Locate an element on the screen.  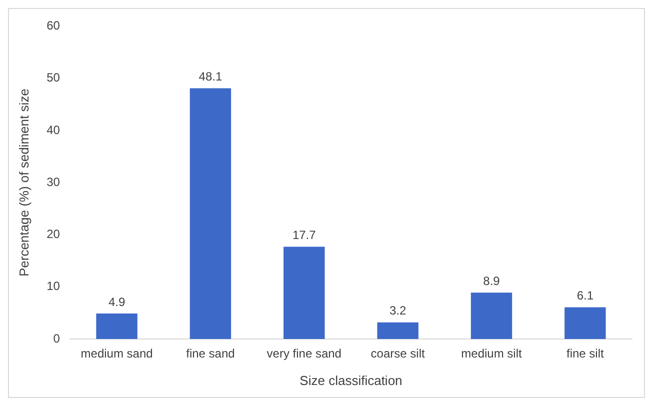
y-tick-label: 30 is located at coordinates (53, 181).